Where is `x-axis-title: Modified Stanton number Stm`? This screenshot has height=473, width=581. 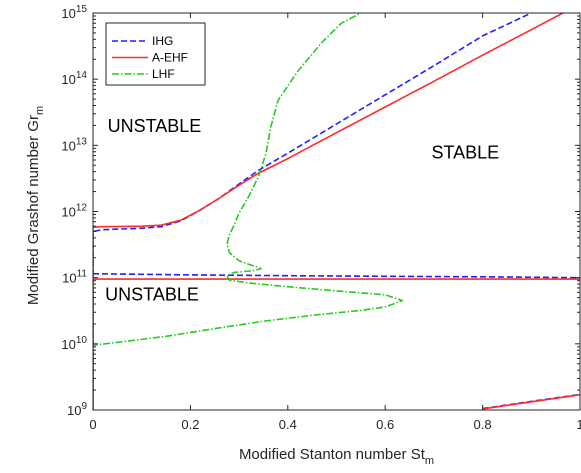
x-axis-title: Modified Stanton number Stm is located at coordinates (336, 456).